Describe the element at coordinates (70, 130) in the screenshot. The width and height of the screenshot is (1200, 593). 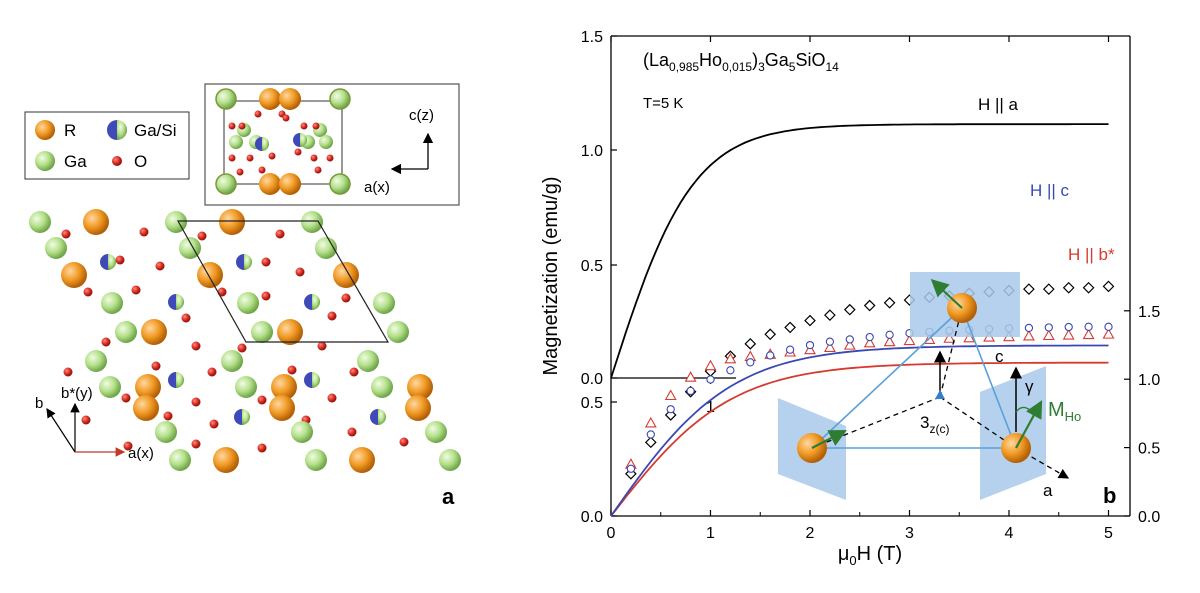
I see `legend-r-label: R` at that location.